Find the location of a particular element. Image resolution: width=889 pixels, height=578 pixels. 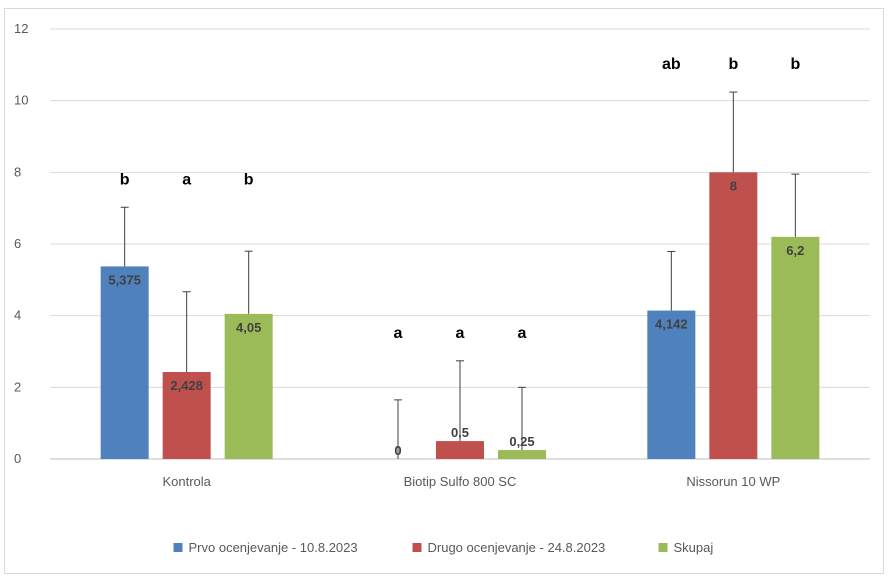

significance-letter-2-2: b is located at coordinates (795, 64).